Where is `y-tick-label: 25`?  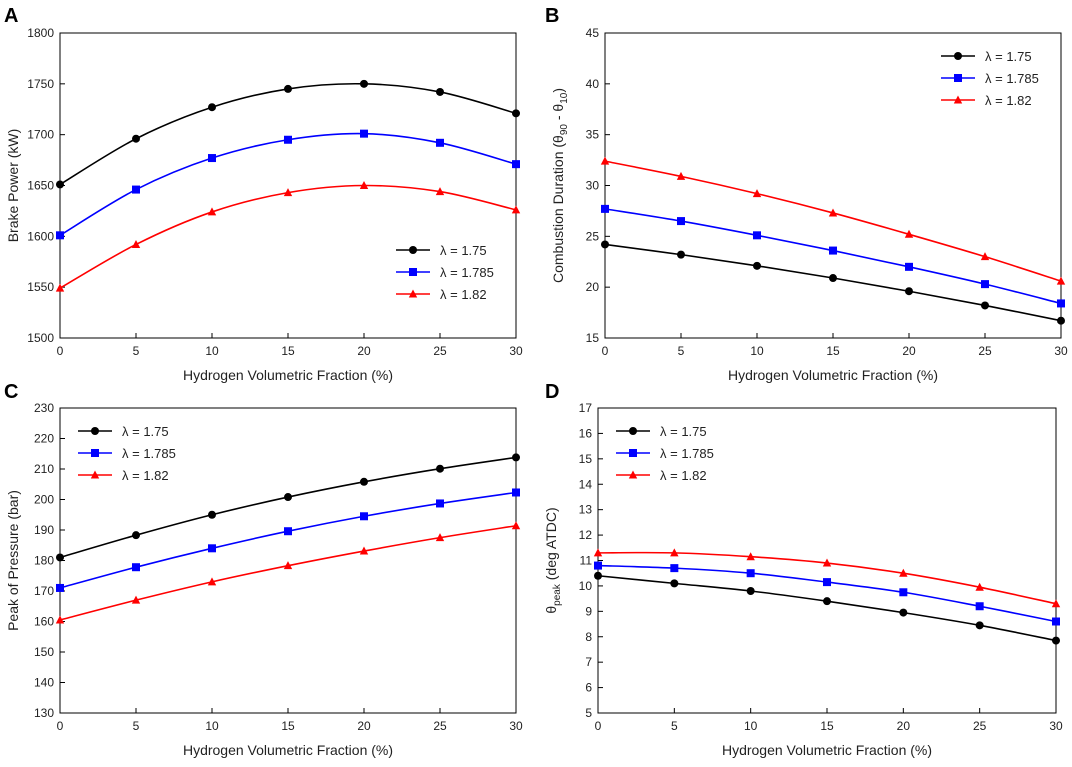 y-tick-label: 25 is located at coordinates (593, 236).